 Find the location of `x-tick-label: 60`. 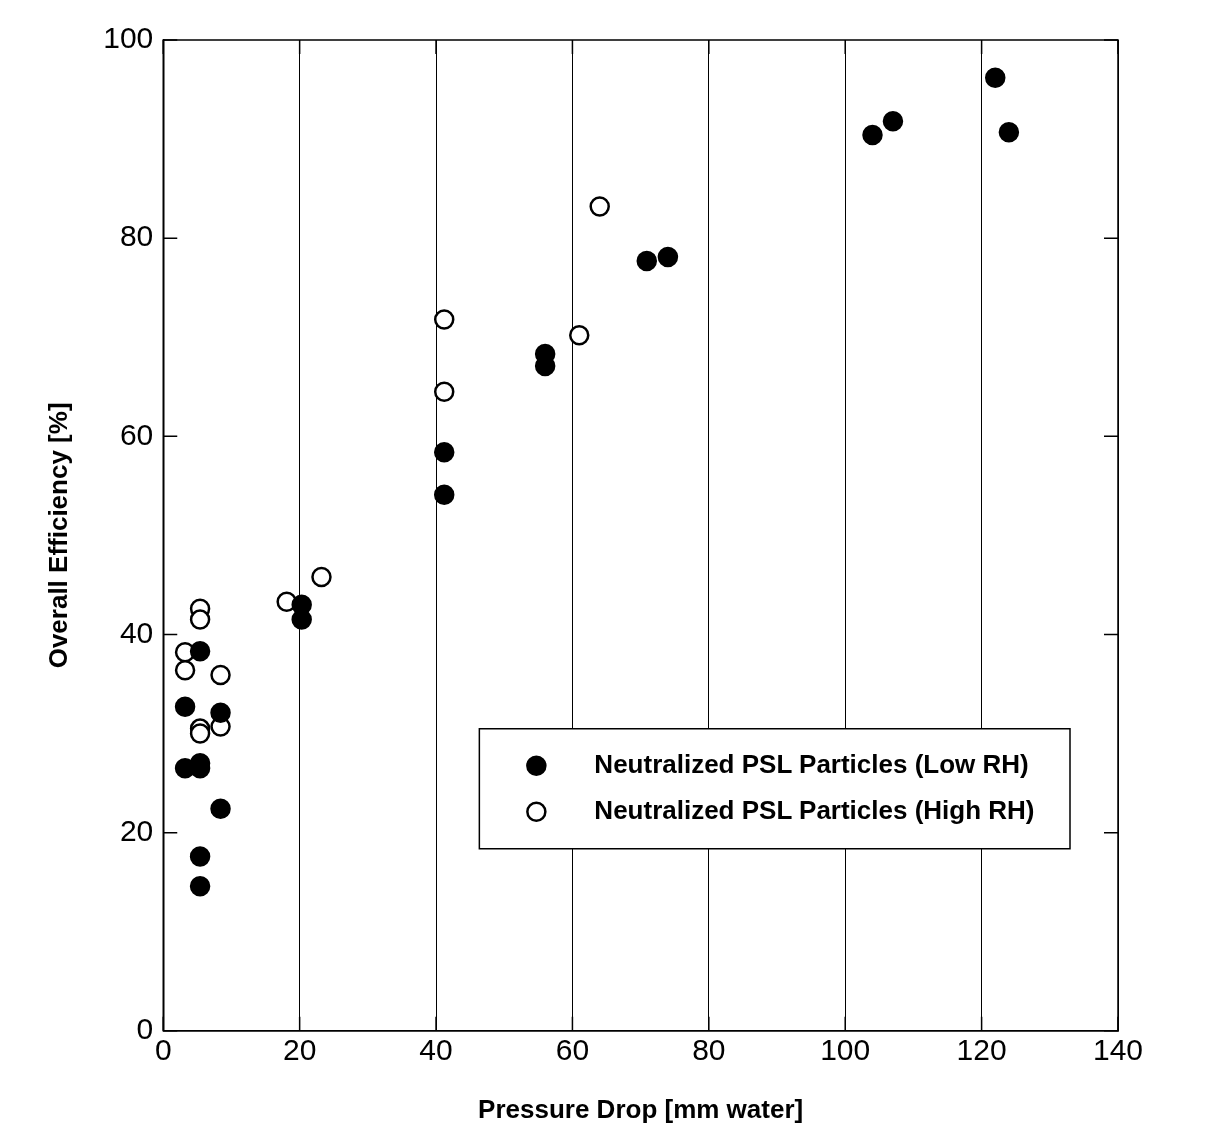

x-tick-label: 60 is located at coordinates (572, 1050).